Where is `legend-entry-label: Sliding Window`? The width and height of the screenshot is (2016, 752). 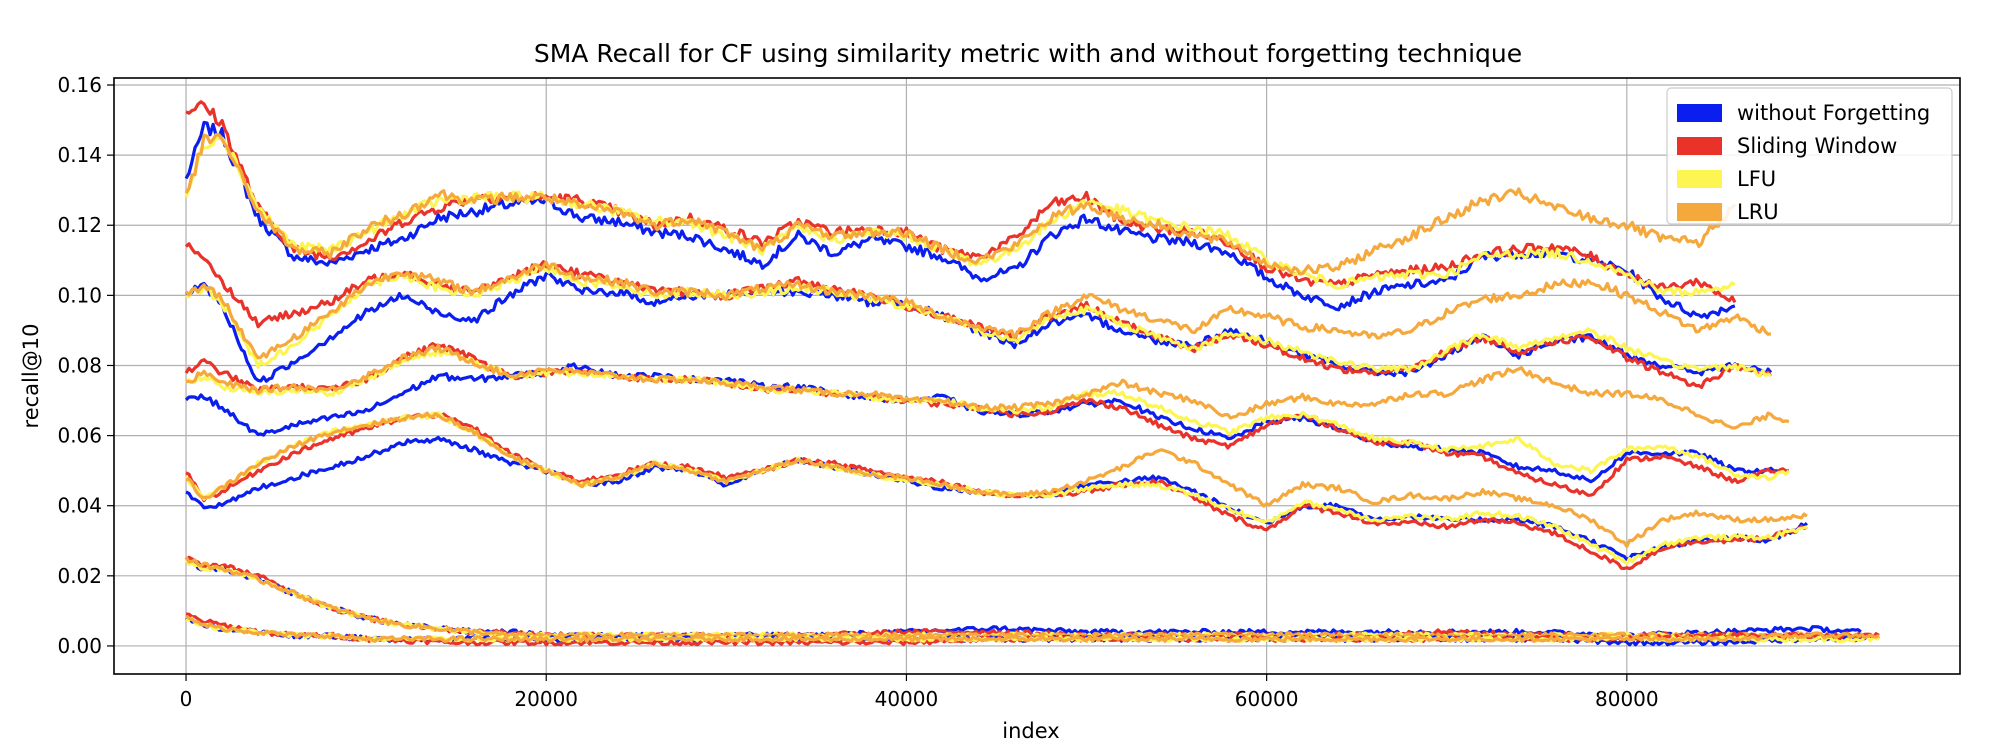
legend-entry-label: Sliding Window is located at coordinates (1817, 146).